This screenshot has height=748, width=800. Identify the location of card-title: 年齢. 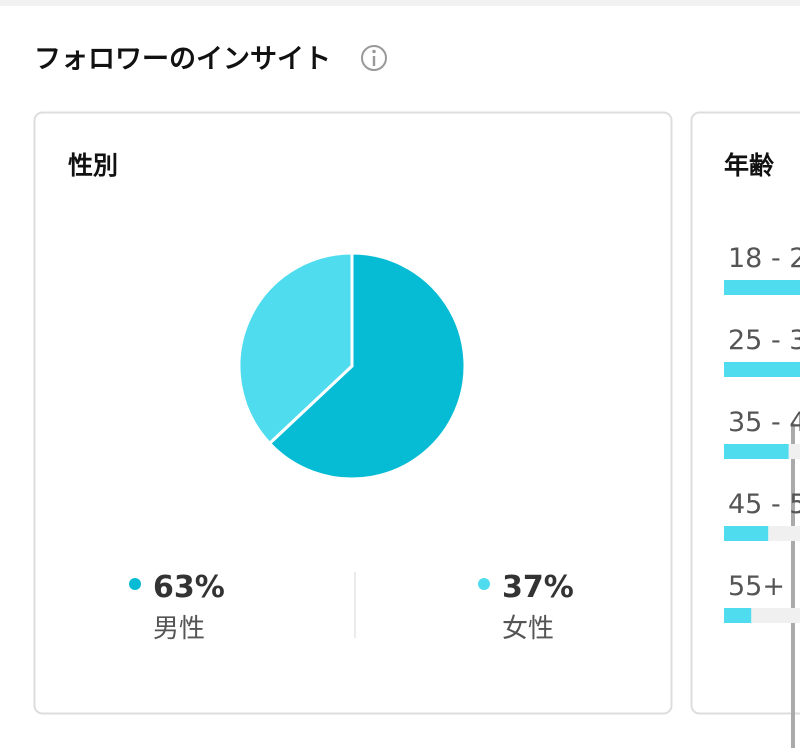
(749, 165).